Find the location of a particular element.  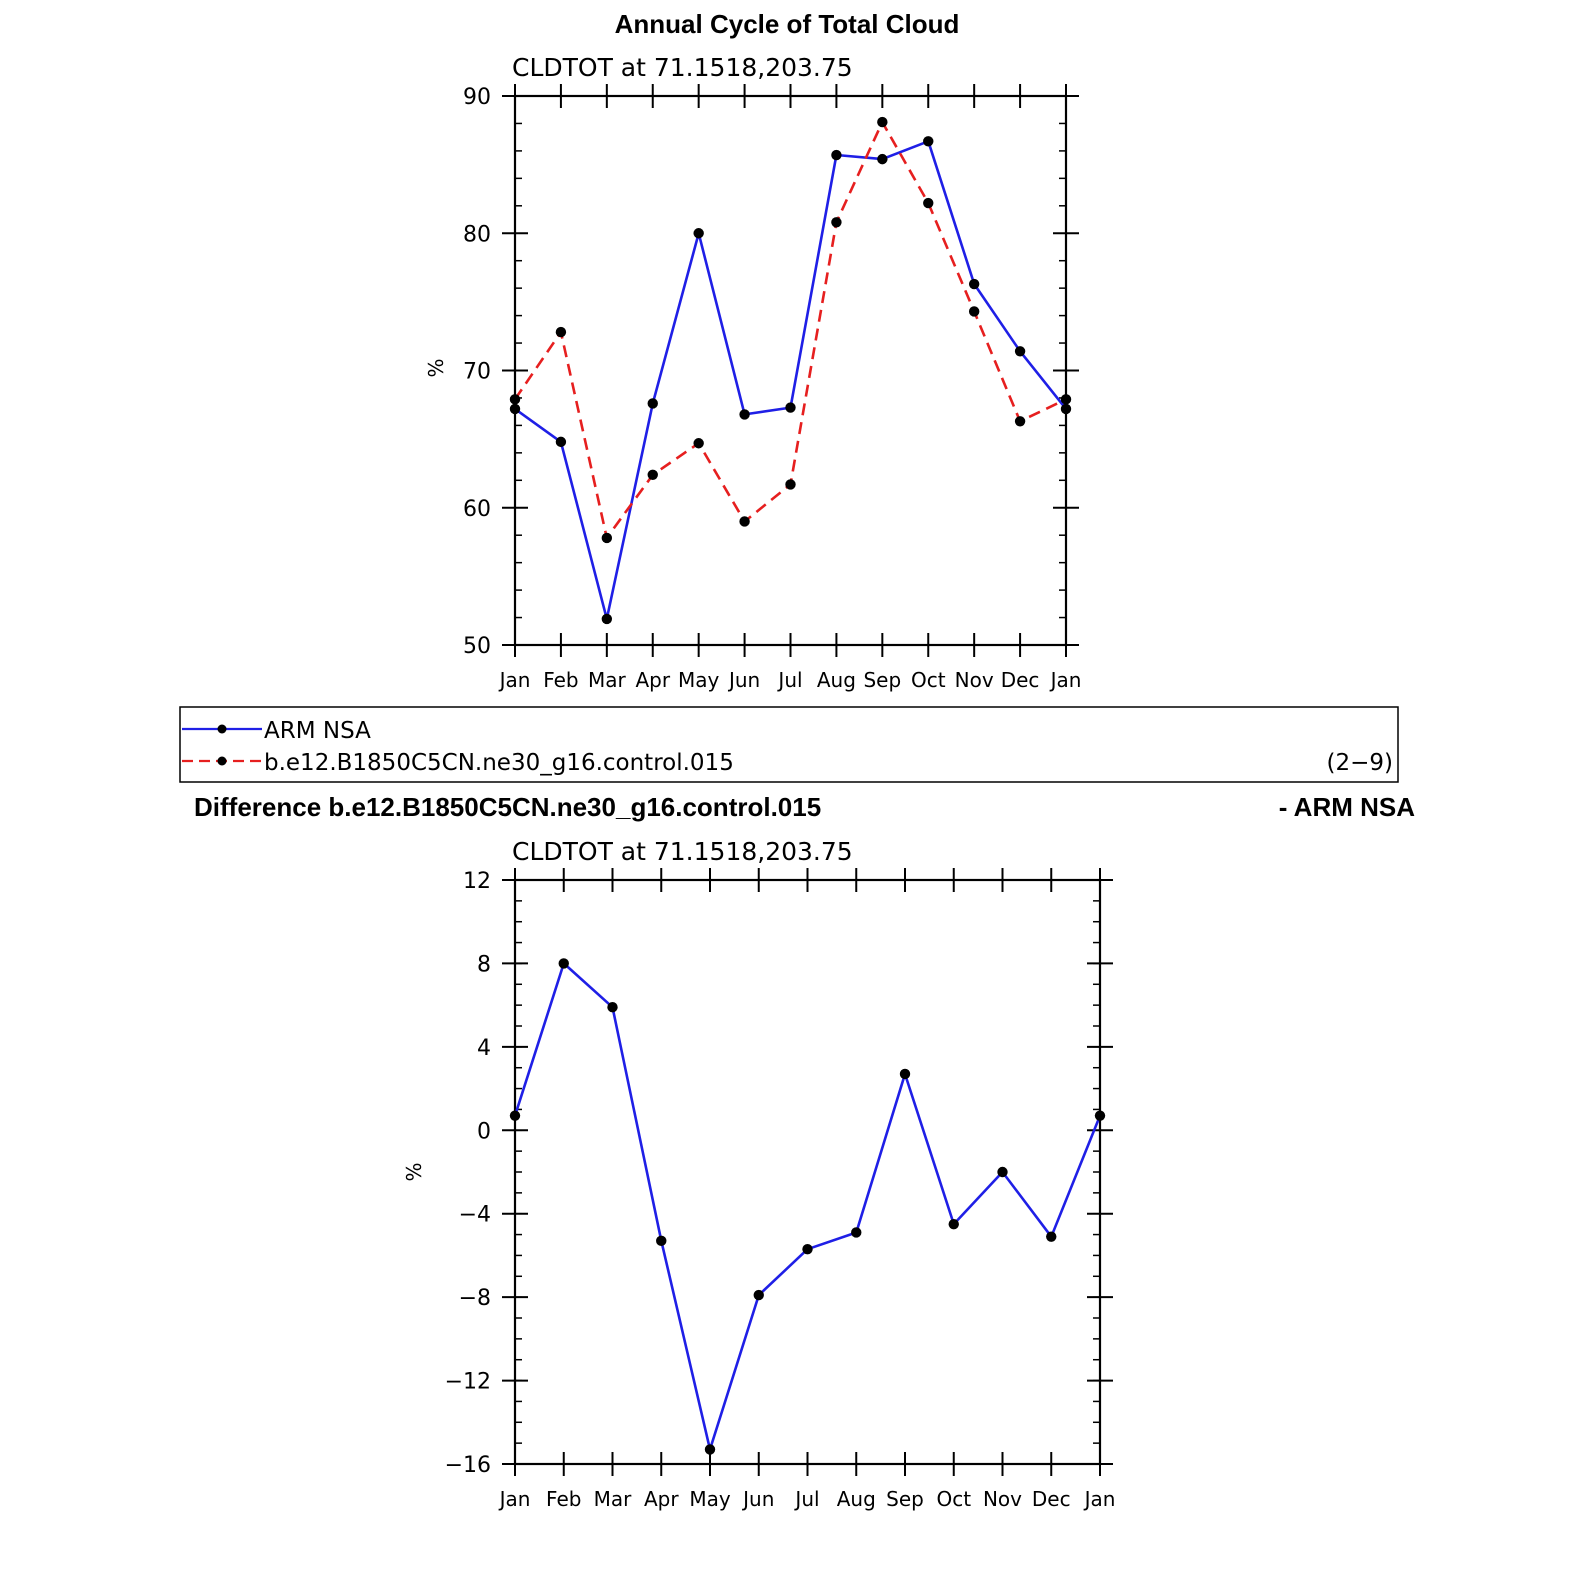

top-chart-y-tick-label: 80 is located at coordinates (477, 234).